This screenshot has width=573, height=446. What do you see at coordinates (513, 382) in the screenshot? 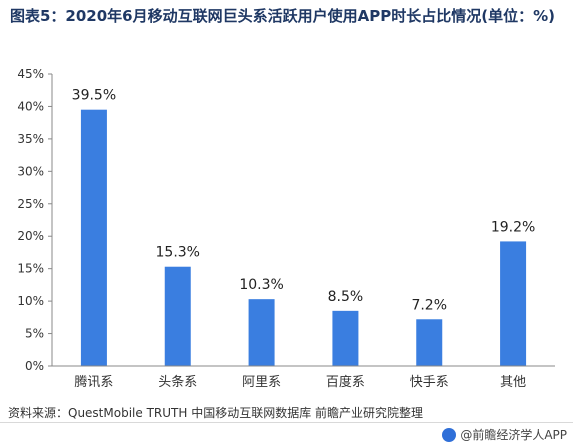
I see `x-tick-label: 其他` at bounding box center [513, 382].